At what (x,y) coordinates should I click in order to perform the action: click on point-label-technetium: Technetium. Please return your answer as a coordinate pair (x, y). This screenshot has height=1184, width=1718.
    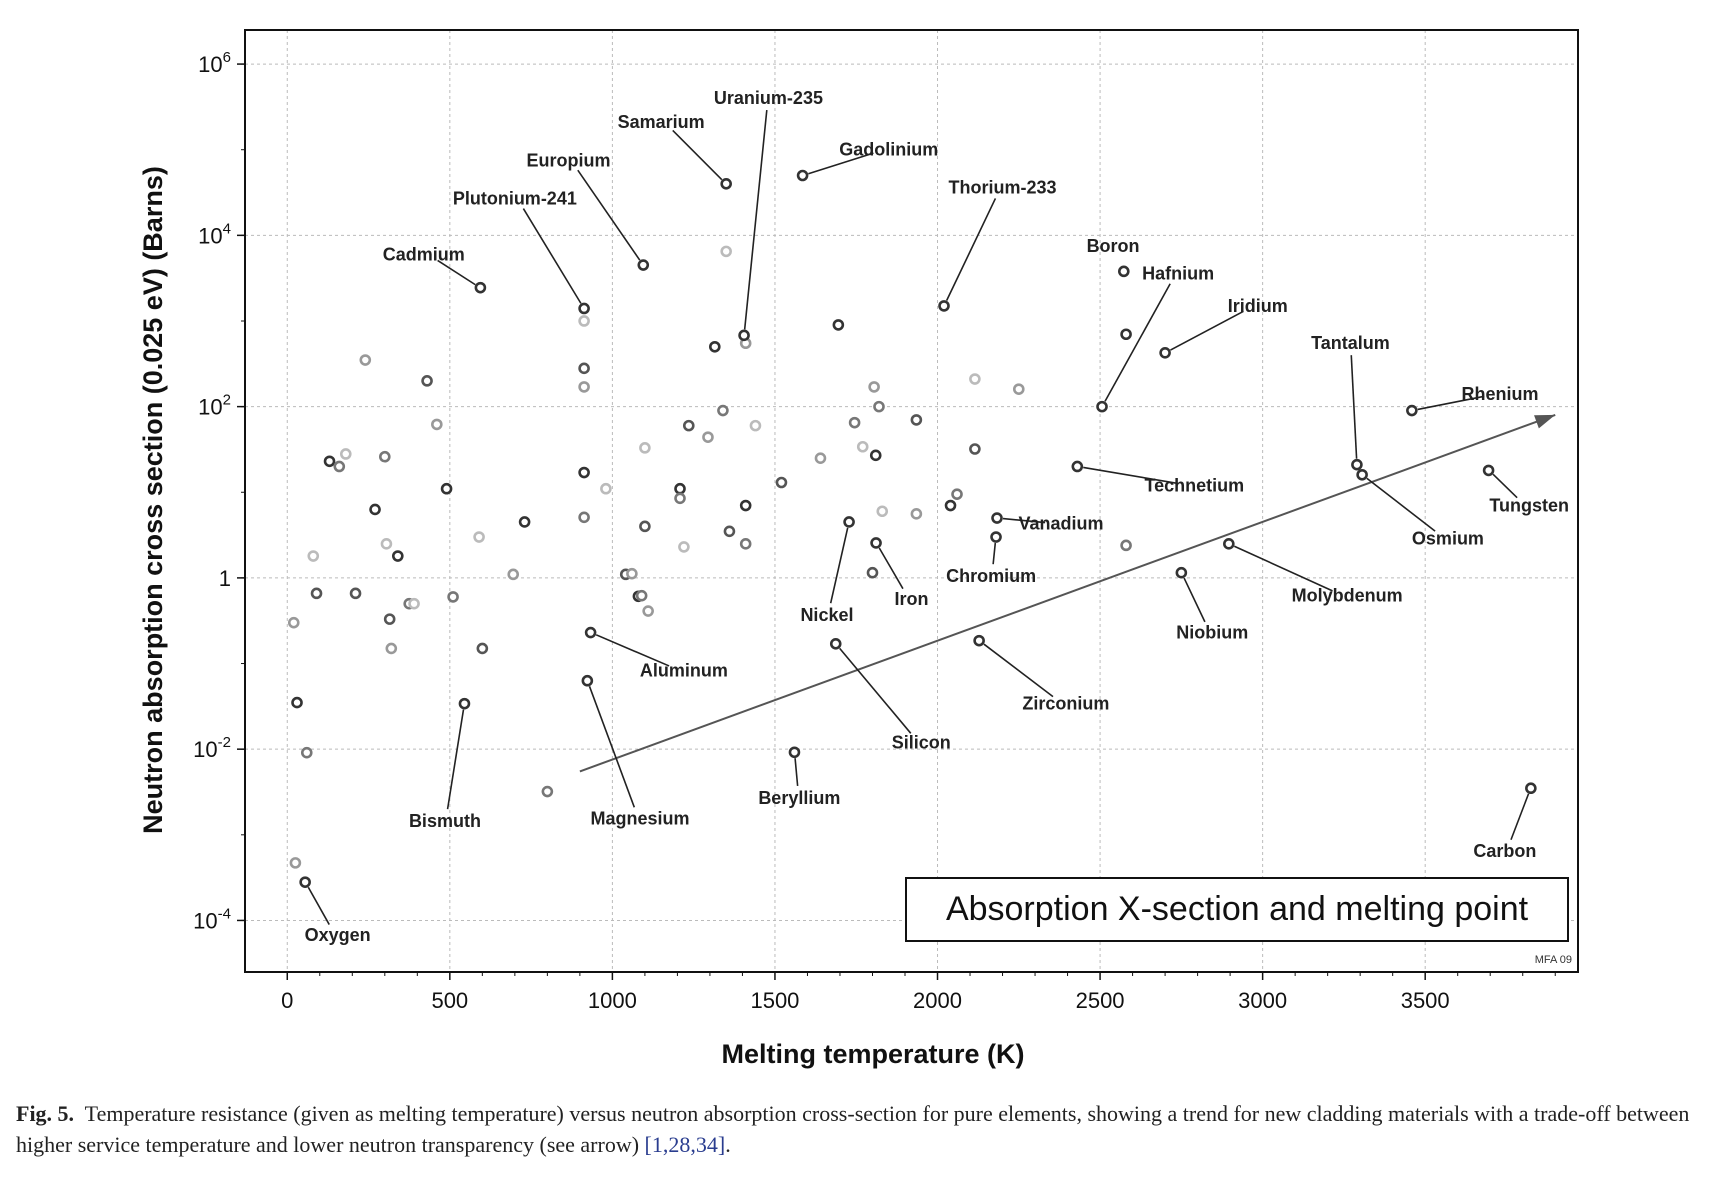
    Looking at the image, I should click on (1195, 485).